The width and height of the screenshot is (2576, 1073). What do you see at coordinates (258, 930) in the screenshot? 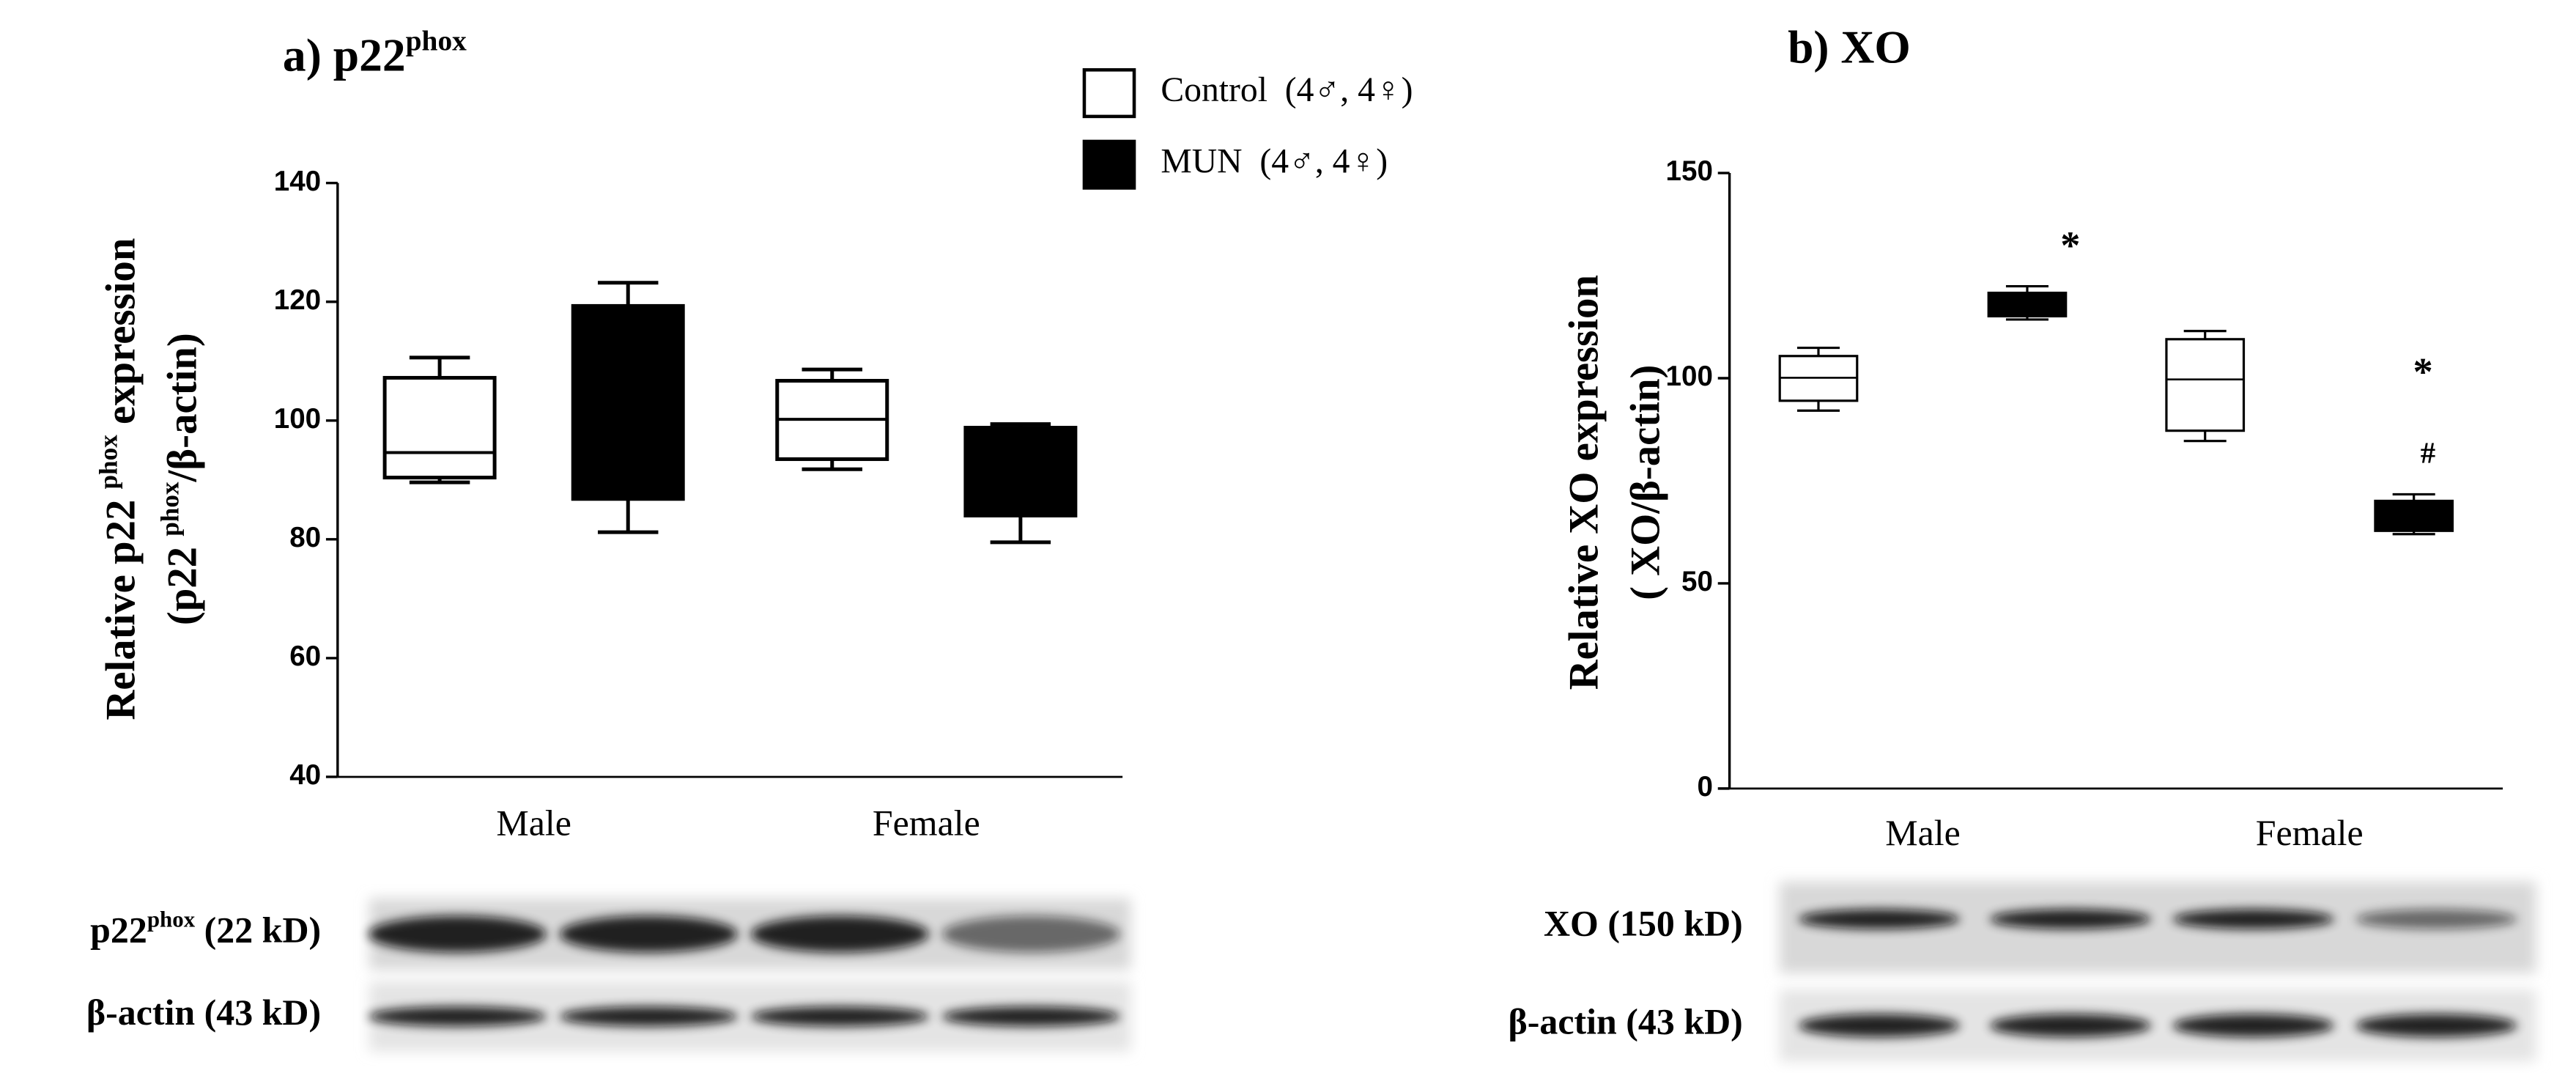
I see `blot-label-part: (22 kD)` at bounding box center [258, 930].